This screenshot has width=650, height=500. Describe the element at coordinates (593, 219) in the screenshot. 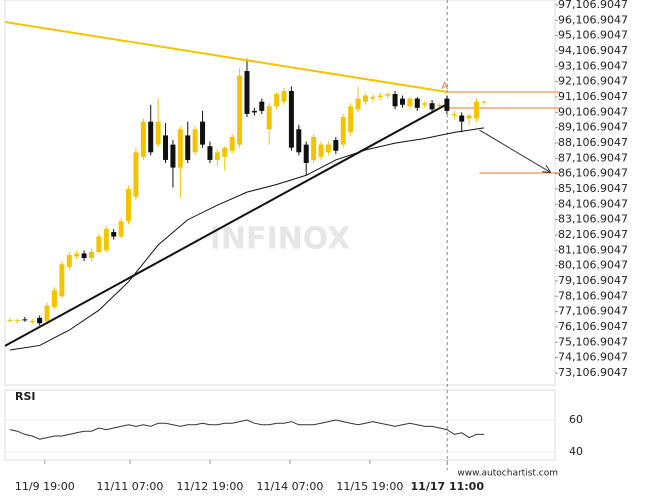

I see `y-tick-label: 83,106.9047` at that location.